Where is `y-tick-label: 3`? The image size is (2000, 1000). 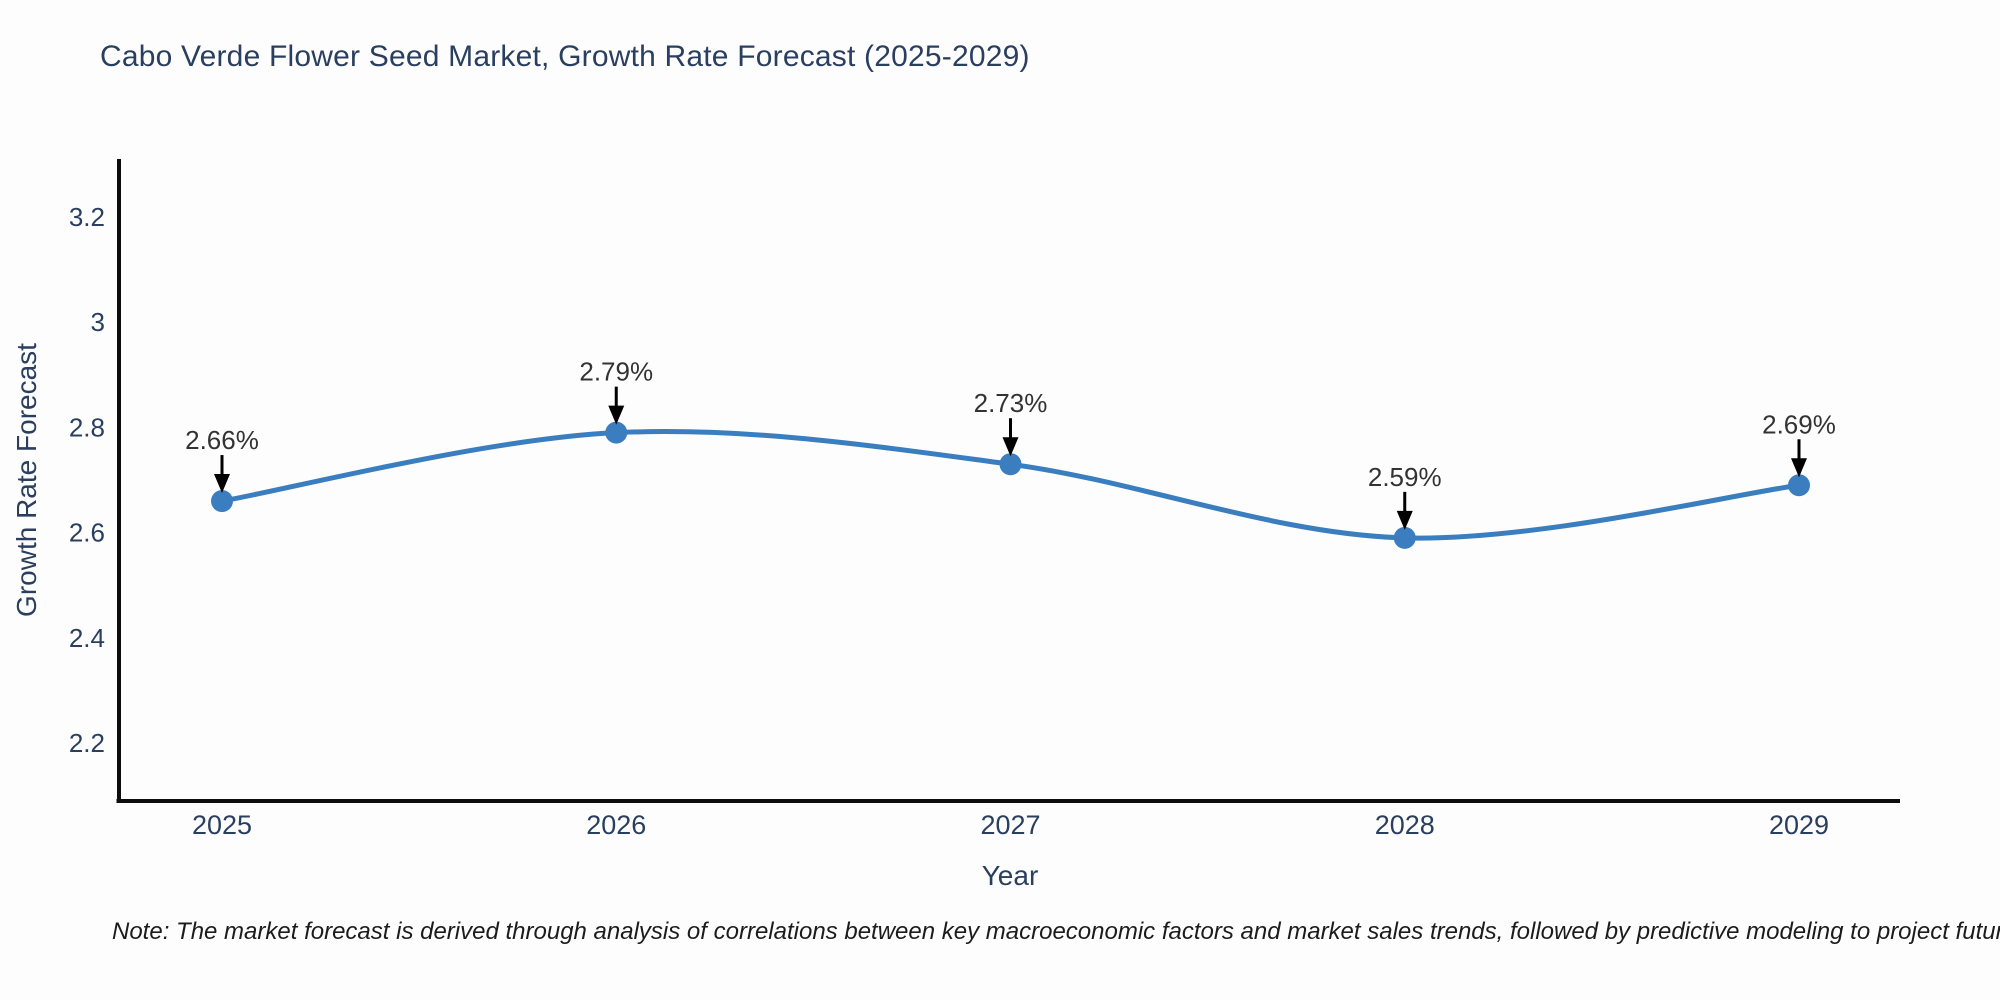 y-tick-label: 3 is located at coordinates (98, 322).